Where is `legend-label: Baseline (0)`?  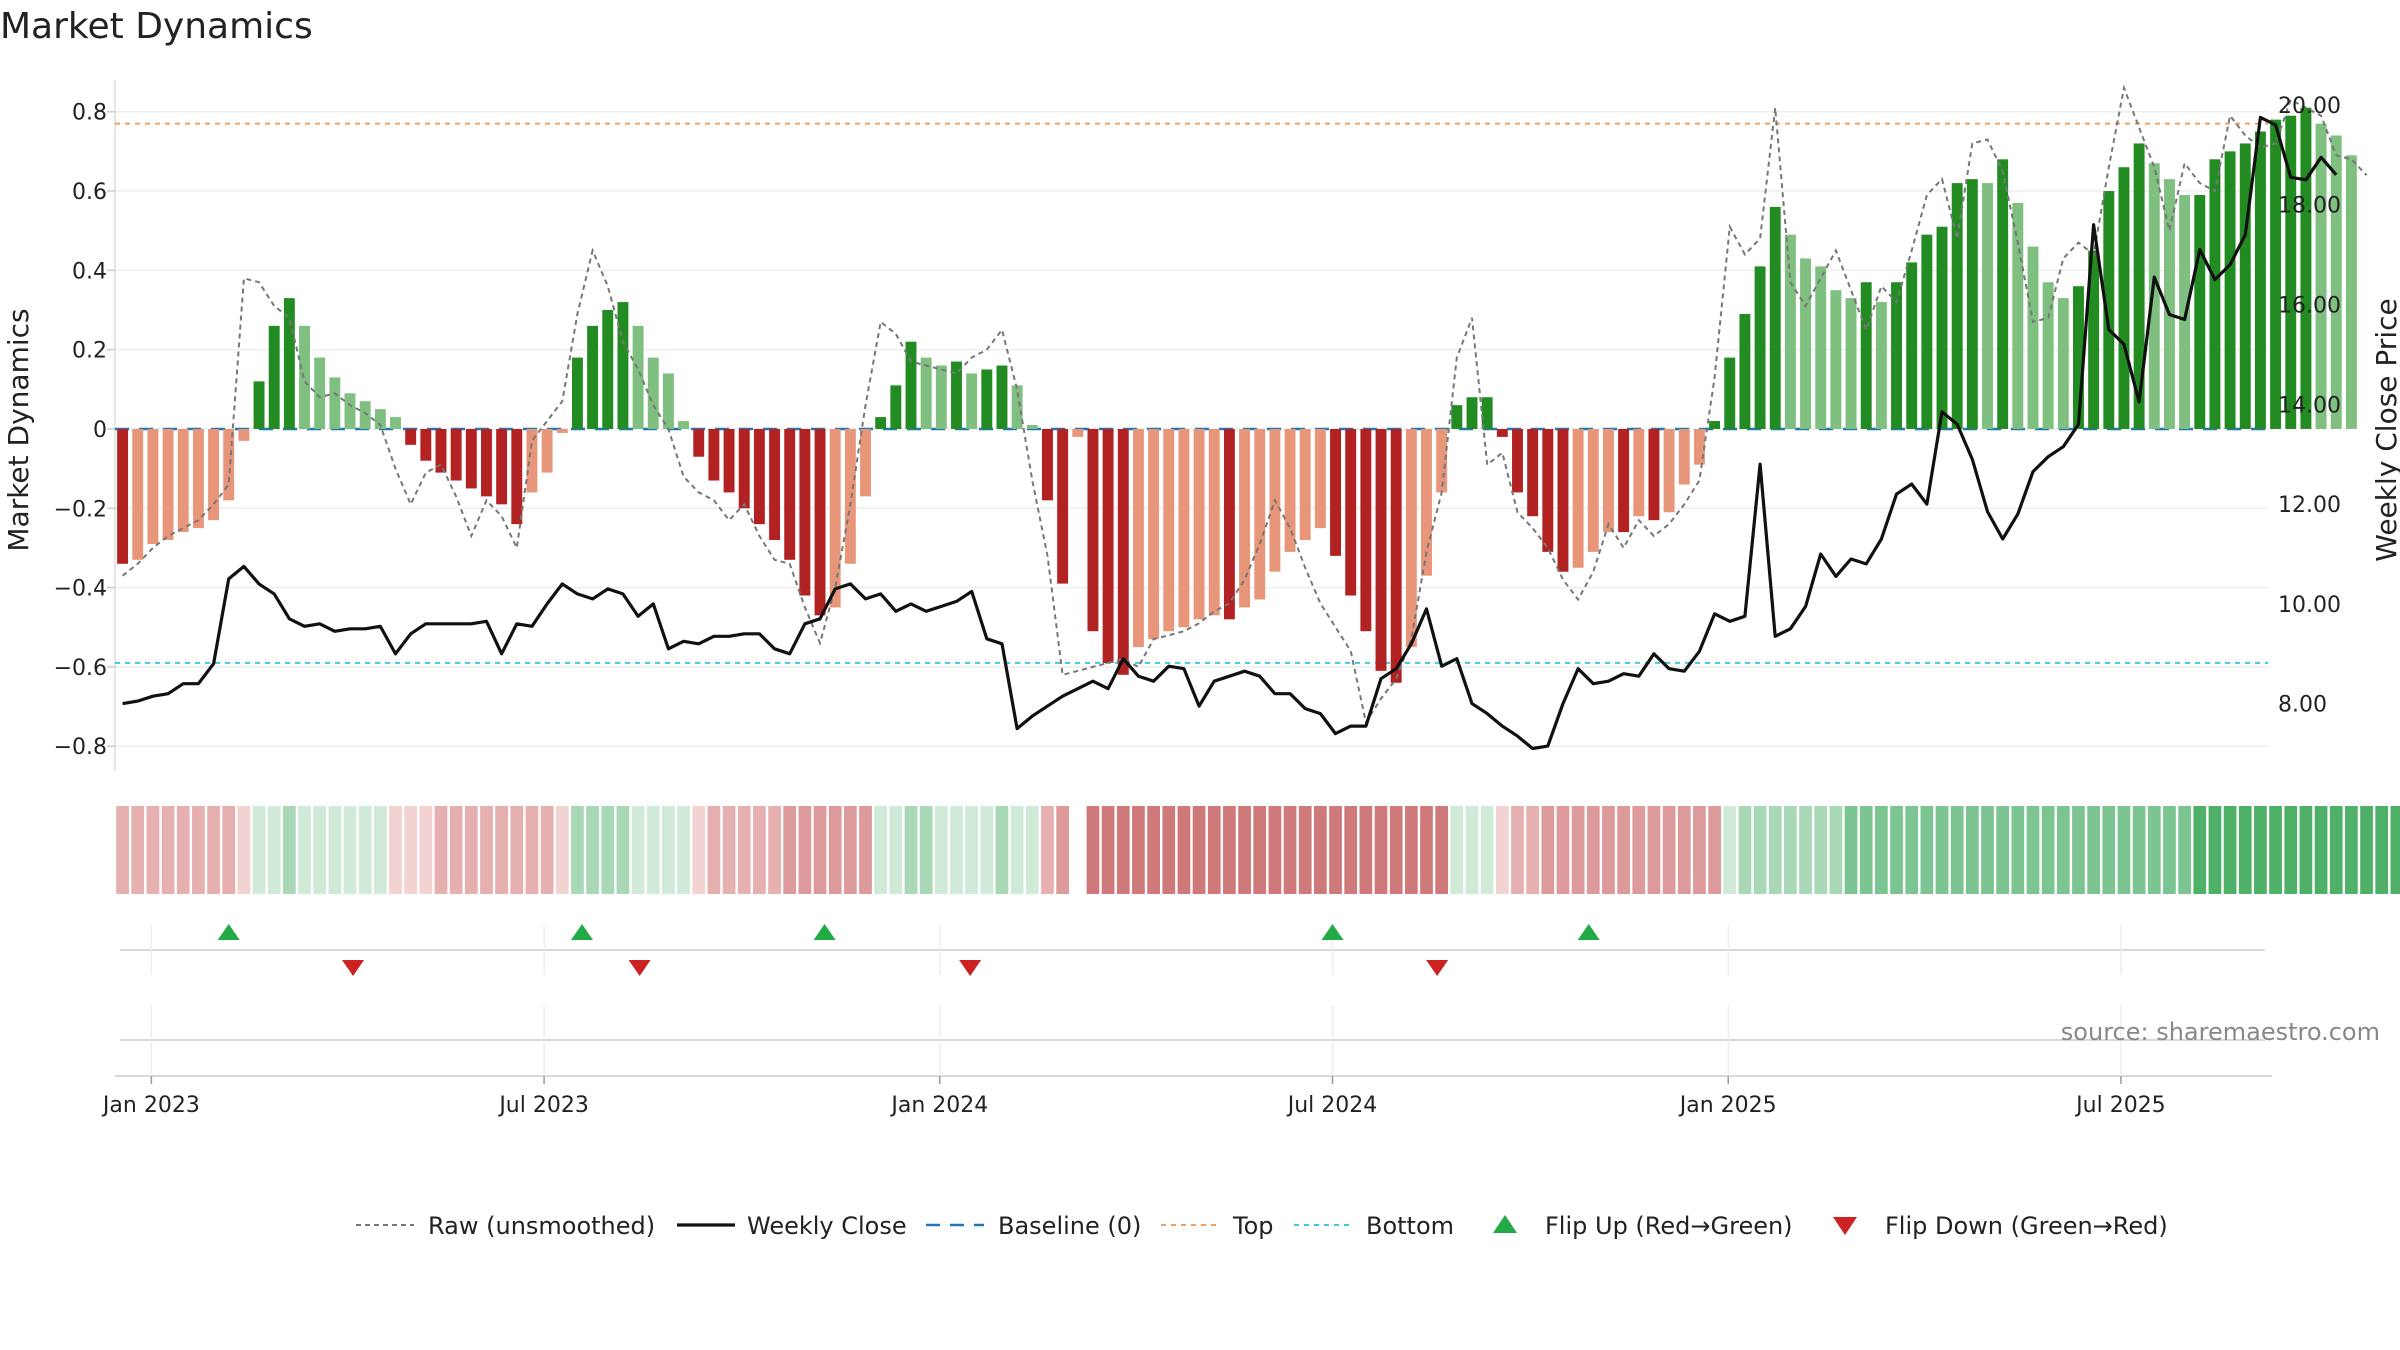
legend-label: Baseline (0) is located at coordinates (1069, 1226).